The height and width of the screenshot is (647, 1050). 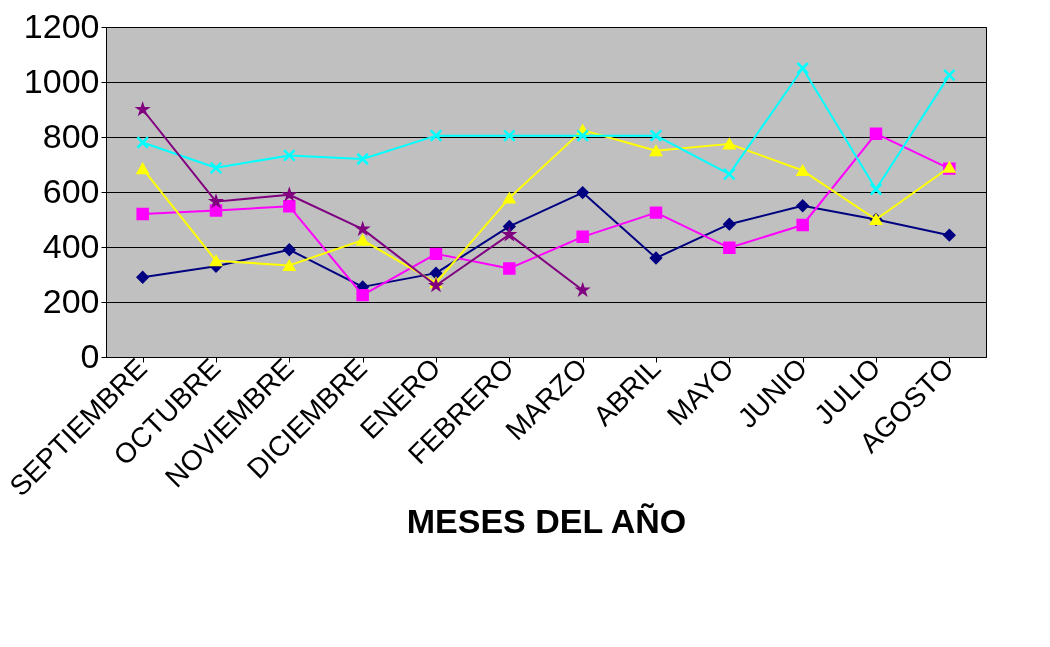 I want to click on y-tick-label: 200, so click(x=71, y=300).